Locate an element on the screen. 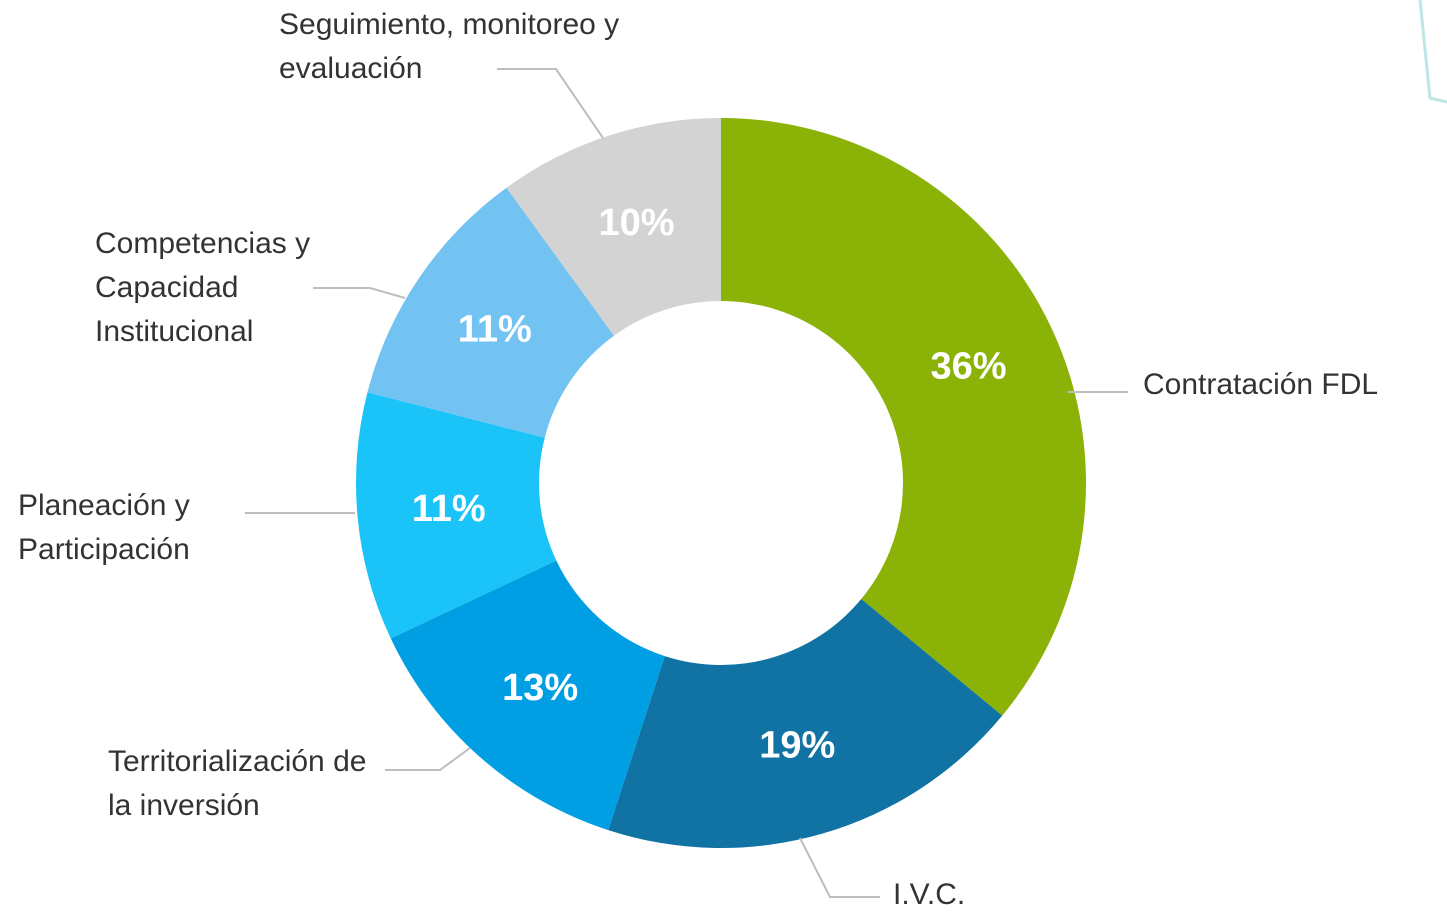 The width and height of the screenshot is (1447, 917). value-label: 10% is located at coordinates (636, 223).